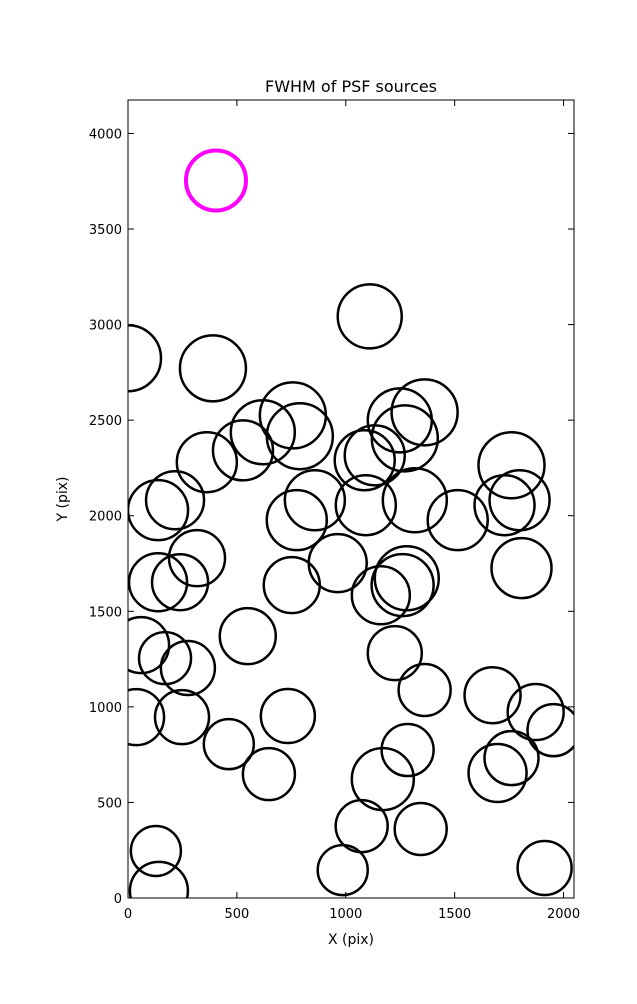 This screenshot has width=637, height=1004. What do you see at coordinates (105, 612) in the screenshot?
I see `y-tick-label: 1500` at bounding box center [105, 612].